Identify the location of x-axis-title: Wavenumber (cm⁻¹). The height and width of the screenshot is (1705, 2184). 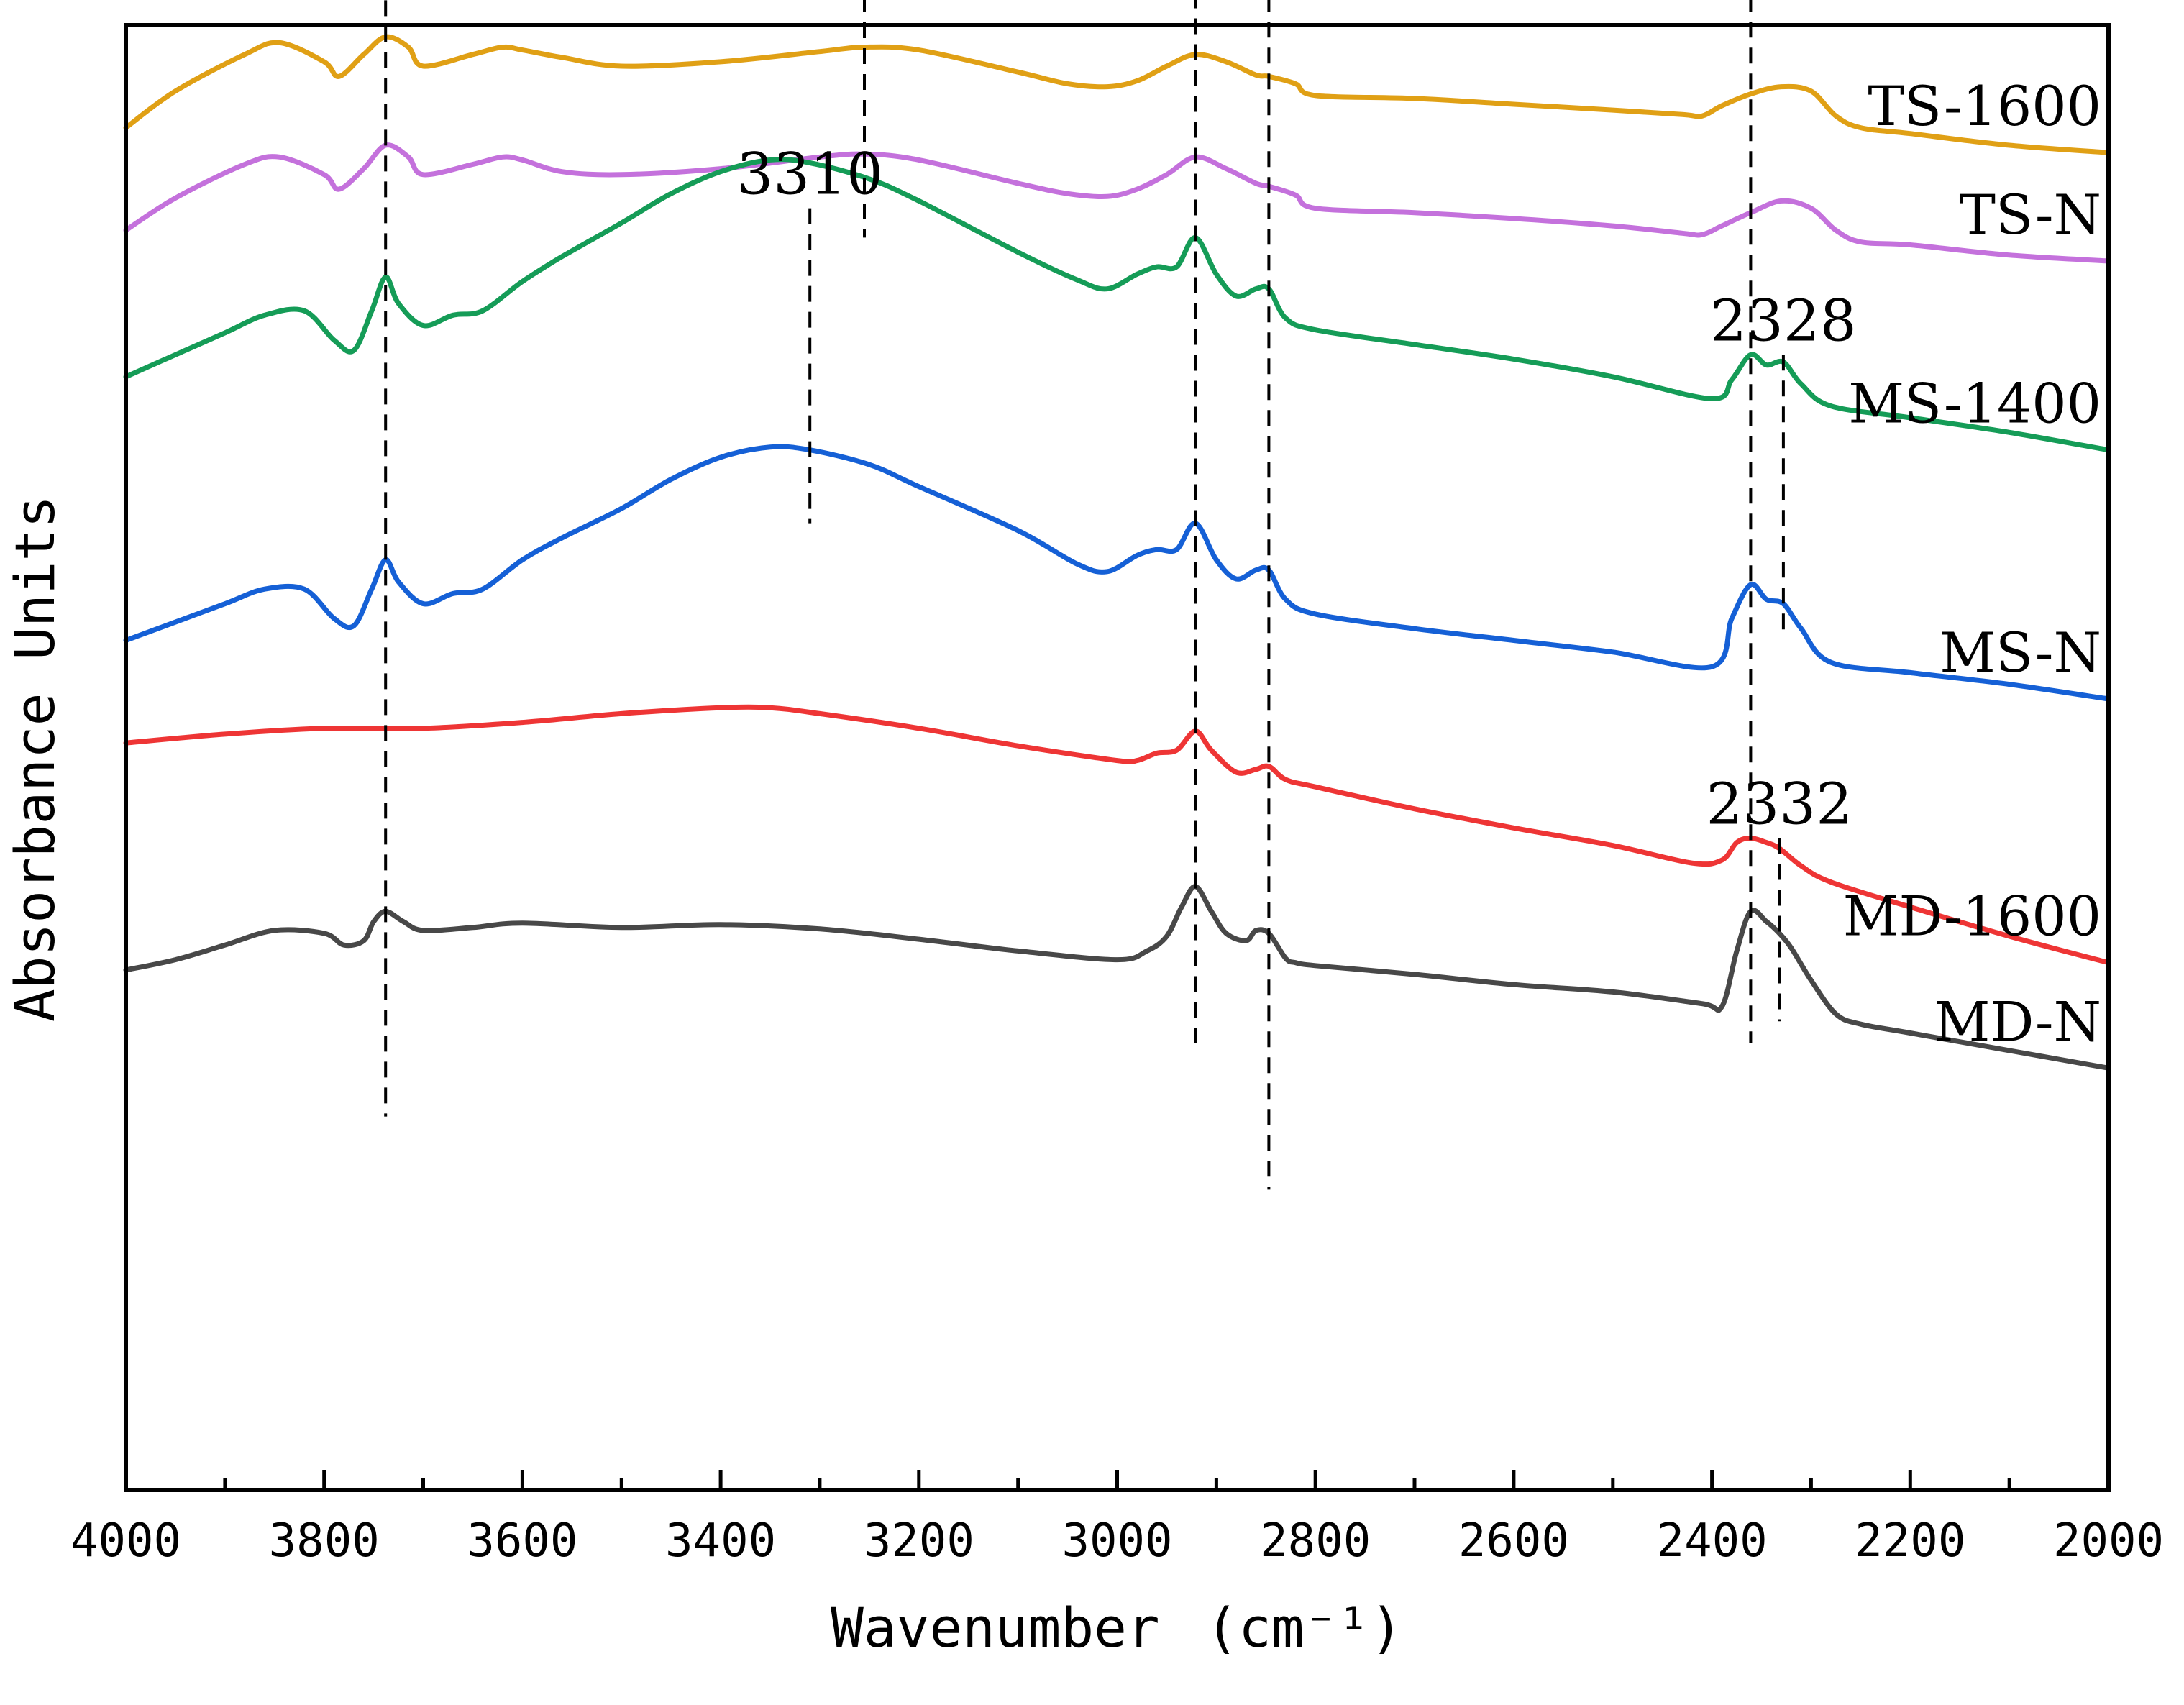
(1117, 1628).